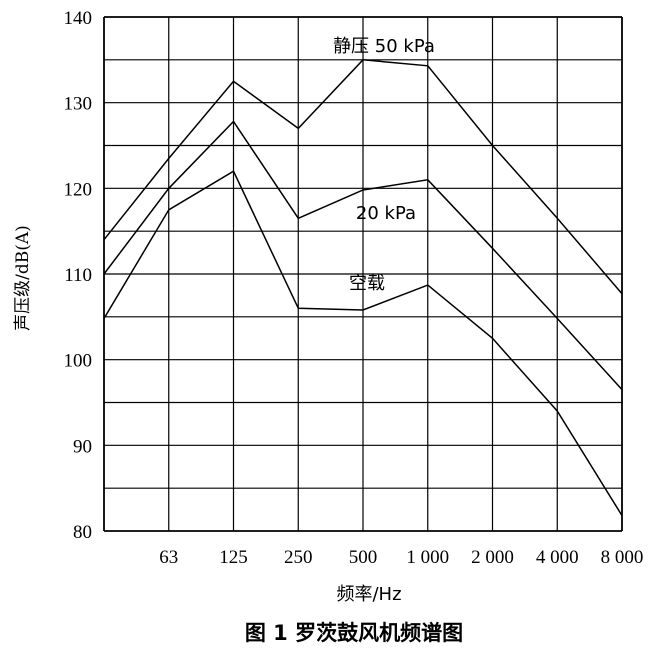  I want to click on series-label-no-load: 空载, so click(367, 283).